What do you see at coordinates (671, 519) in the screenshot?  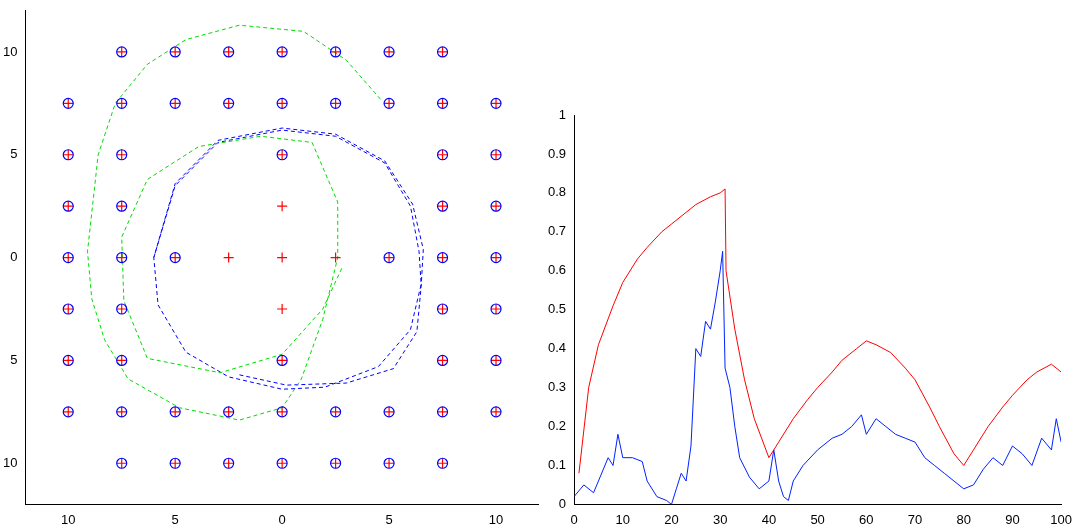 I see `x-tick-label: 20` at bounding box center [671, 519].